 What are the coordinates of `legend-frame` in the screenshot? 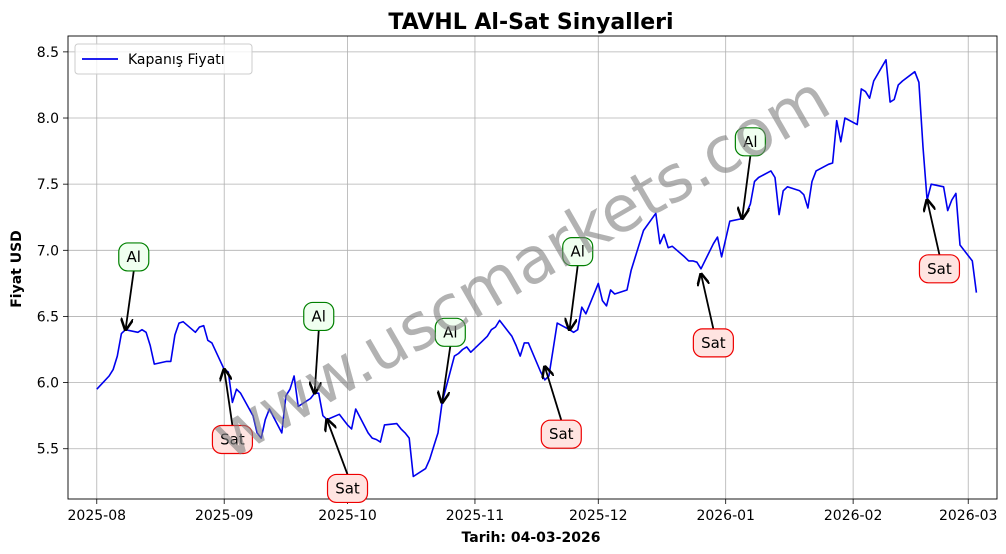 It's located at (163, 59).